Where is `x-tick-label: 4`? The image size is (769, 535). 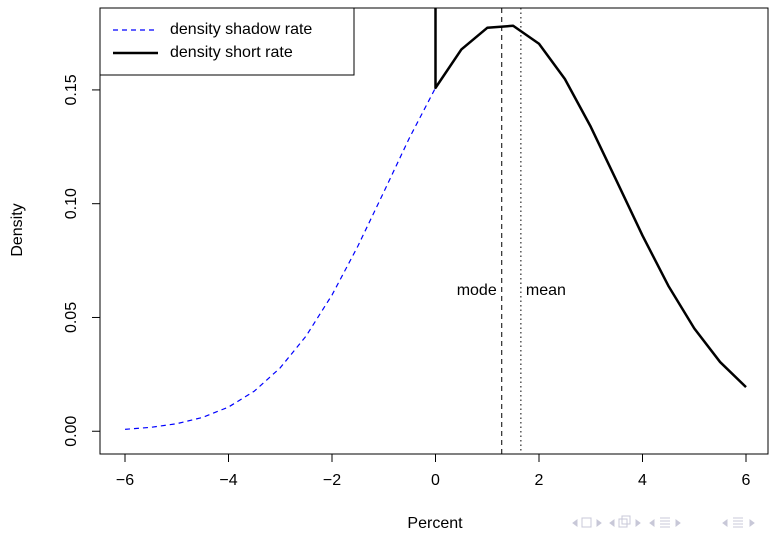 x-tick-label: 4 is located at coordinates (642, 480).